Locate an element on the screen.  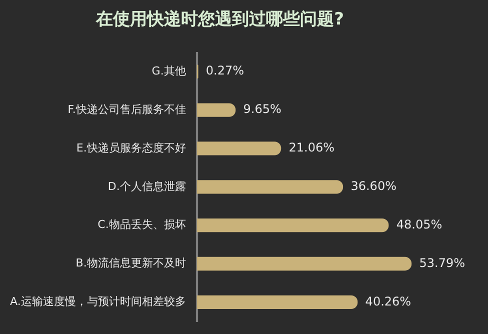
y-tick-label: E.快递员服务态度不好 is located at coordinates (131, 147).